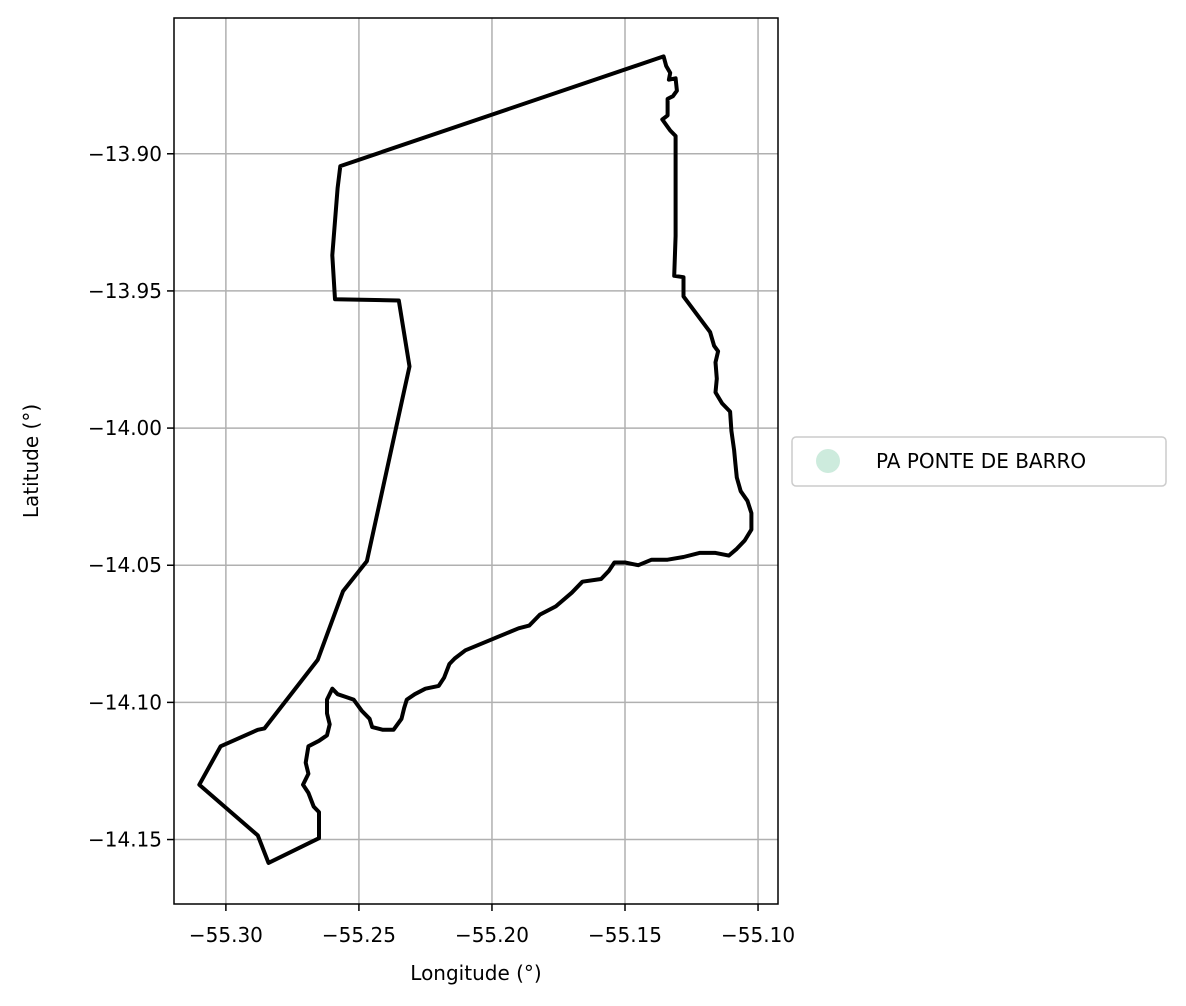  Describe the element at coordinates (828, 461) in the screenshot. I see `legend-marker` at that location.